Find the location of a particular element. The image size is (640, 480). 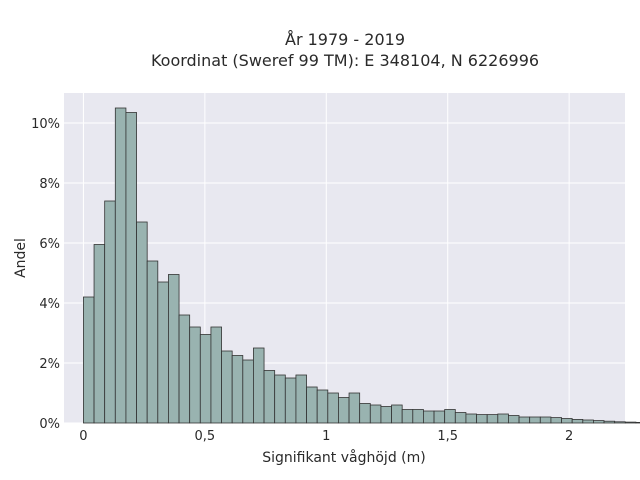

x-axis-ticks: 0 0,5 1 1,5 2 is located at coordinates (326, 436).